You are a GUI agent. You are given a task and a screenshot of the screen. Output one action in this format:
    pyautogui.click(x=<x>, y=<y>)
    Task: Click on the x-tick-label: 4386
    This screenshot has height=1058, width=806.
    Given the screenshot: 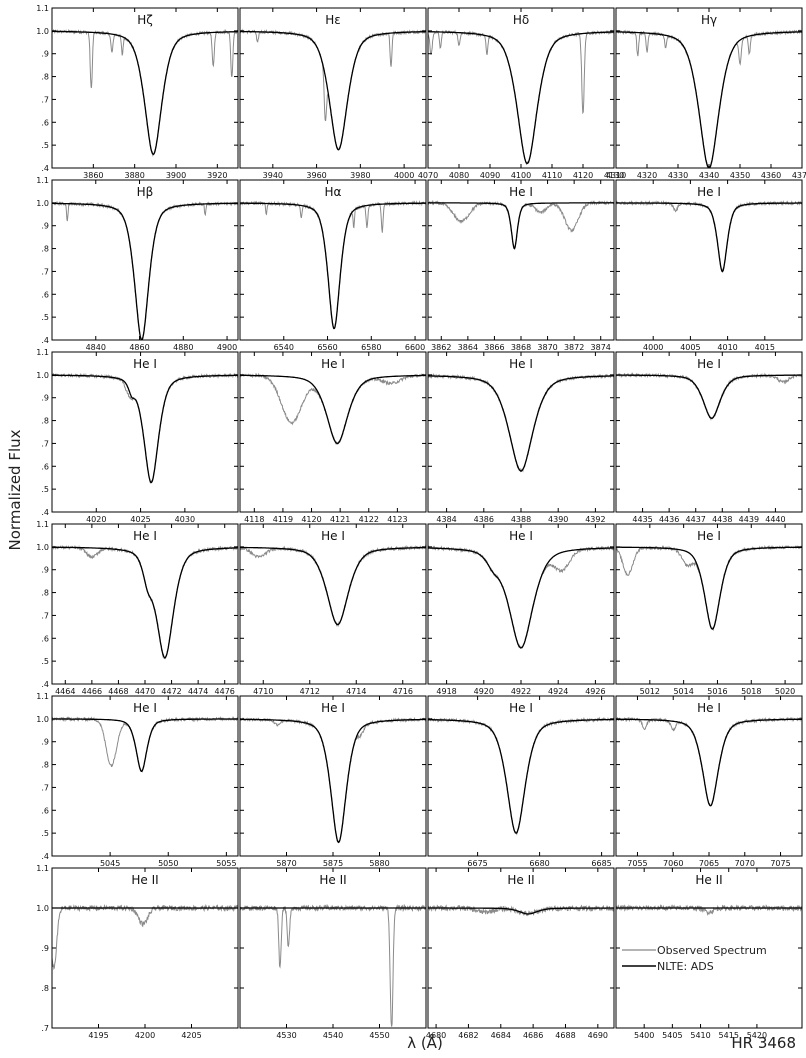 What is the action you would take?
    pyautogui.click(x=484, y=519)
    